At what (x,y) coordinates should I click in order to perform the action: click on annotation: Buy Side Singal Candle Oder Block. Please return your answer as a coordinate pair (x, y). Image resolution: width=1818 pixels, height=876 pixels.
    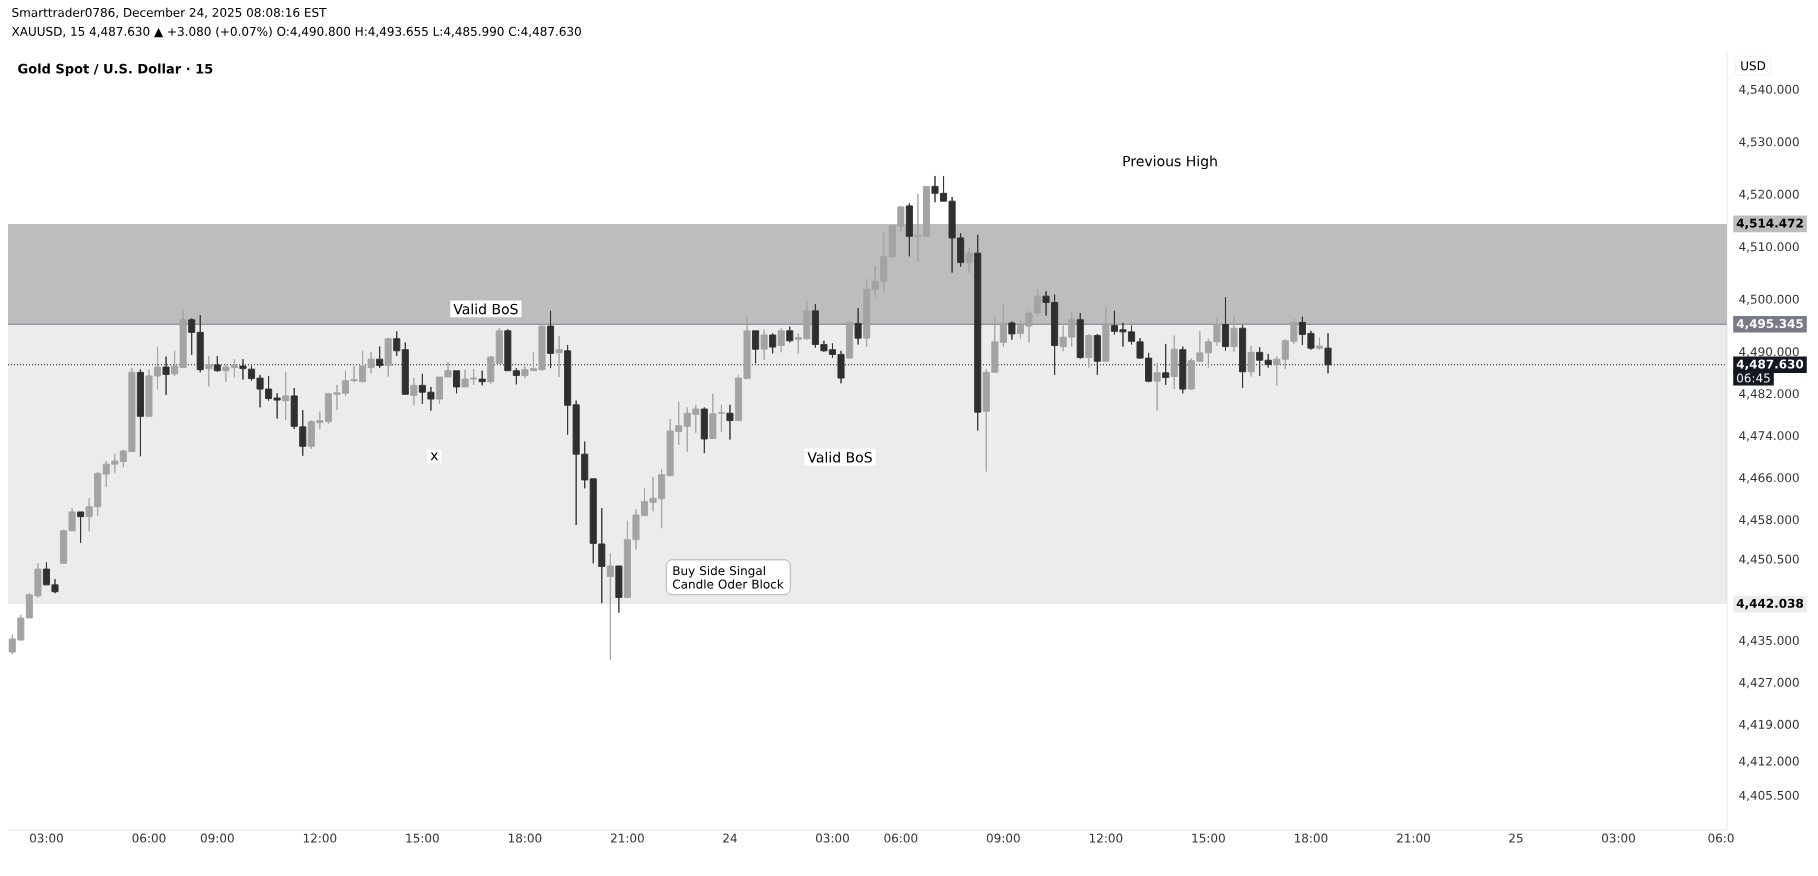
    Looking at the image, I should click on (728, 577).